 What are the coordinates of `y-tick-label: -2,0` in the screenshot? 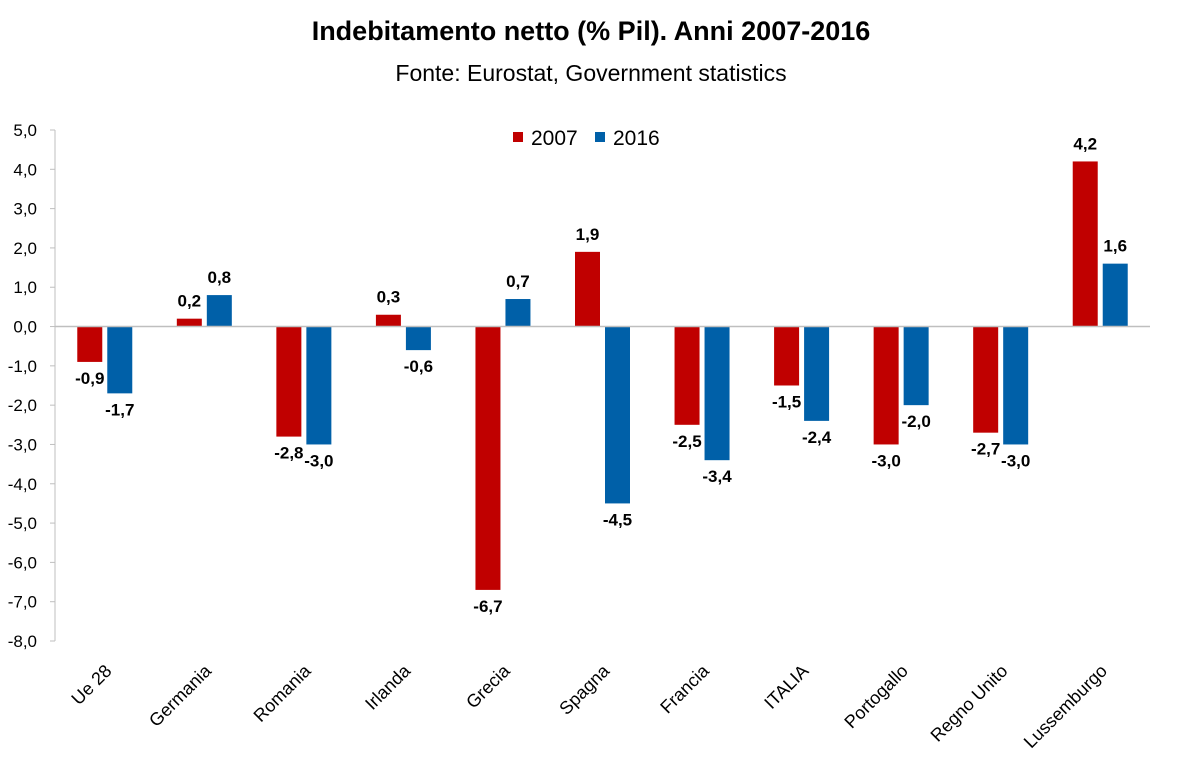 It's located at (22, 405).